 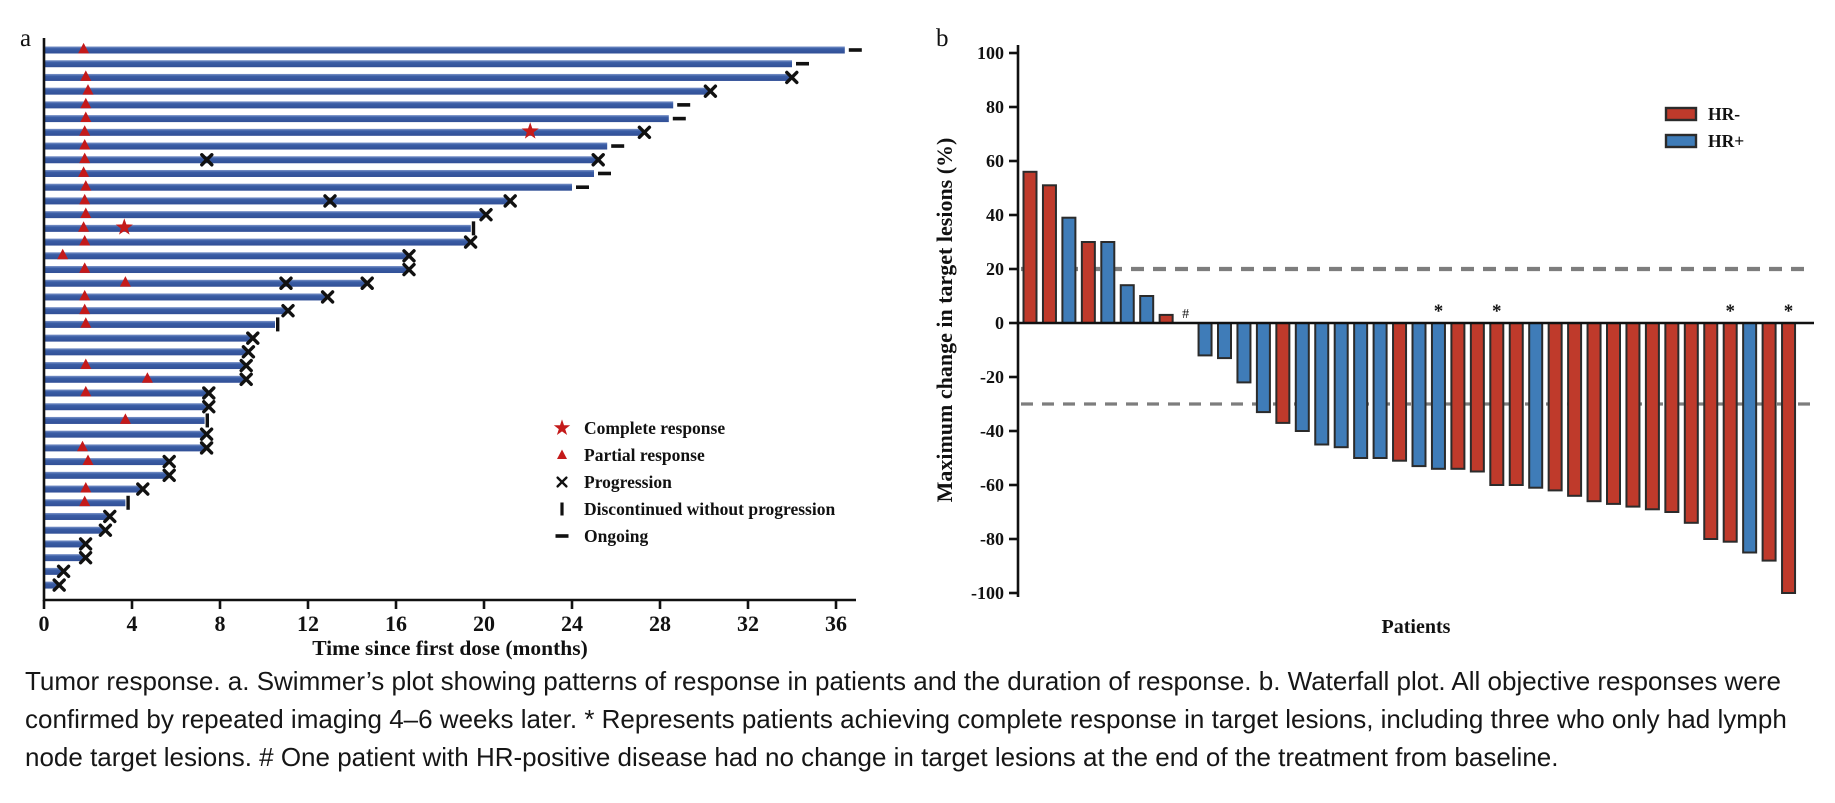 What do you see at coordinates (987, 593) in the screenshot?
I see `waterfall-y-tick-label: -100` at bounding box center [987, 593].